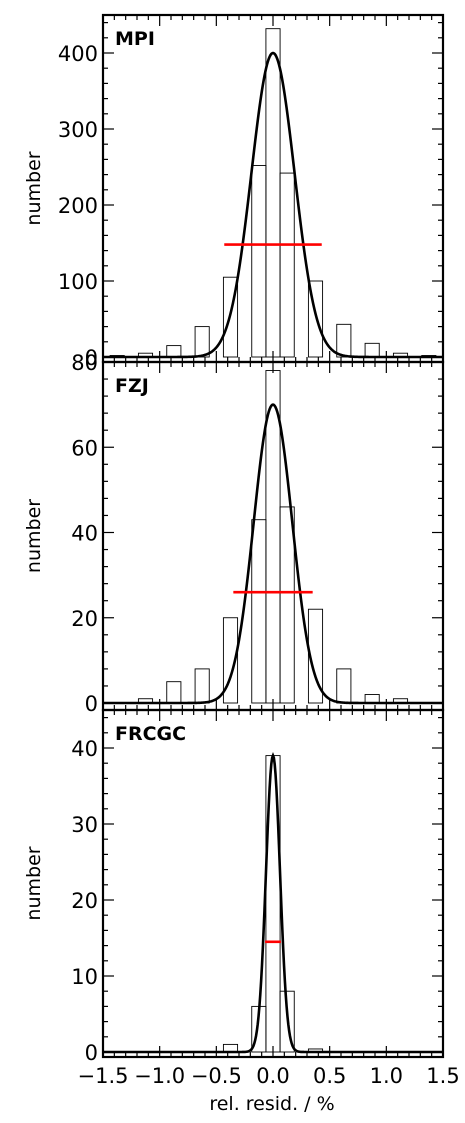  Describe the element at coordinates (78, 206) in the screenshot. I see `y-tick-label: 200` at that location.